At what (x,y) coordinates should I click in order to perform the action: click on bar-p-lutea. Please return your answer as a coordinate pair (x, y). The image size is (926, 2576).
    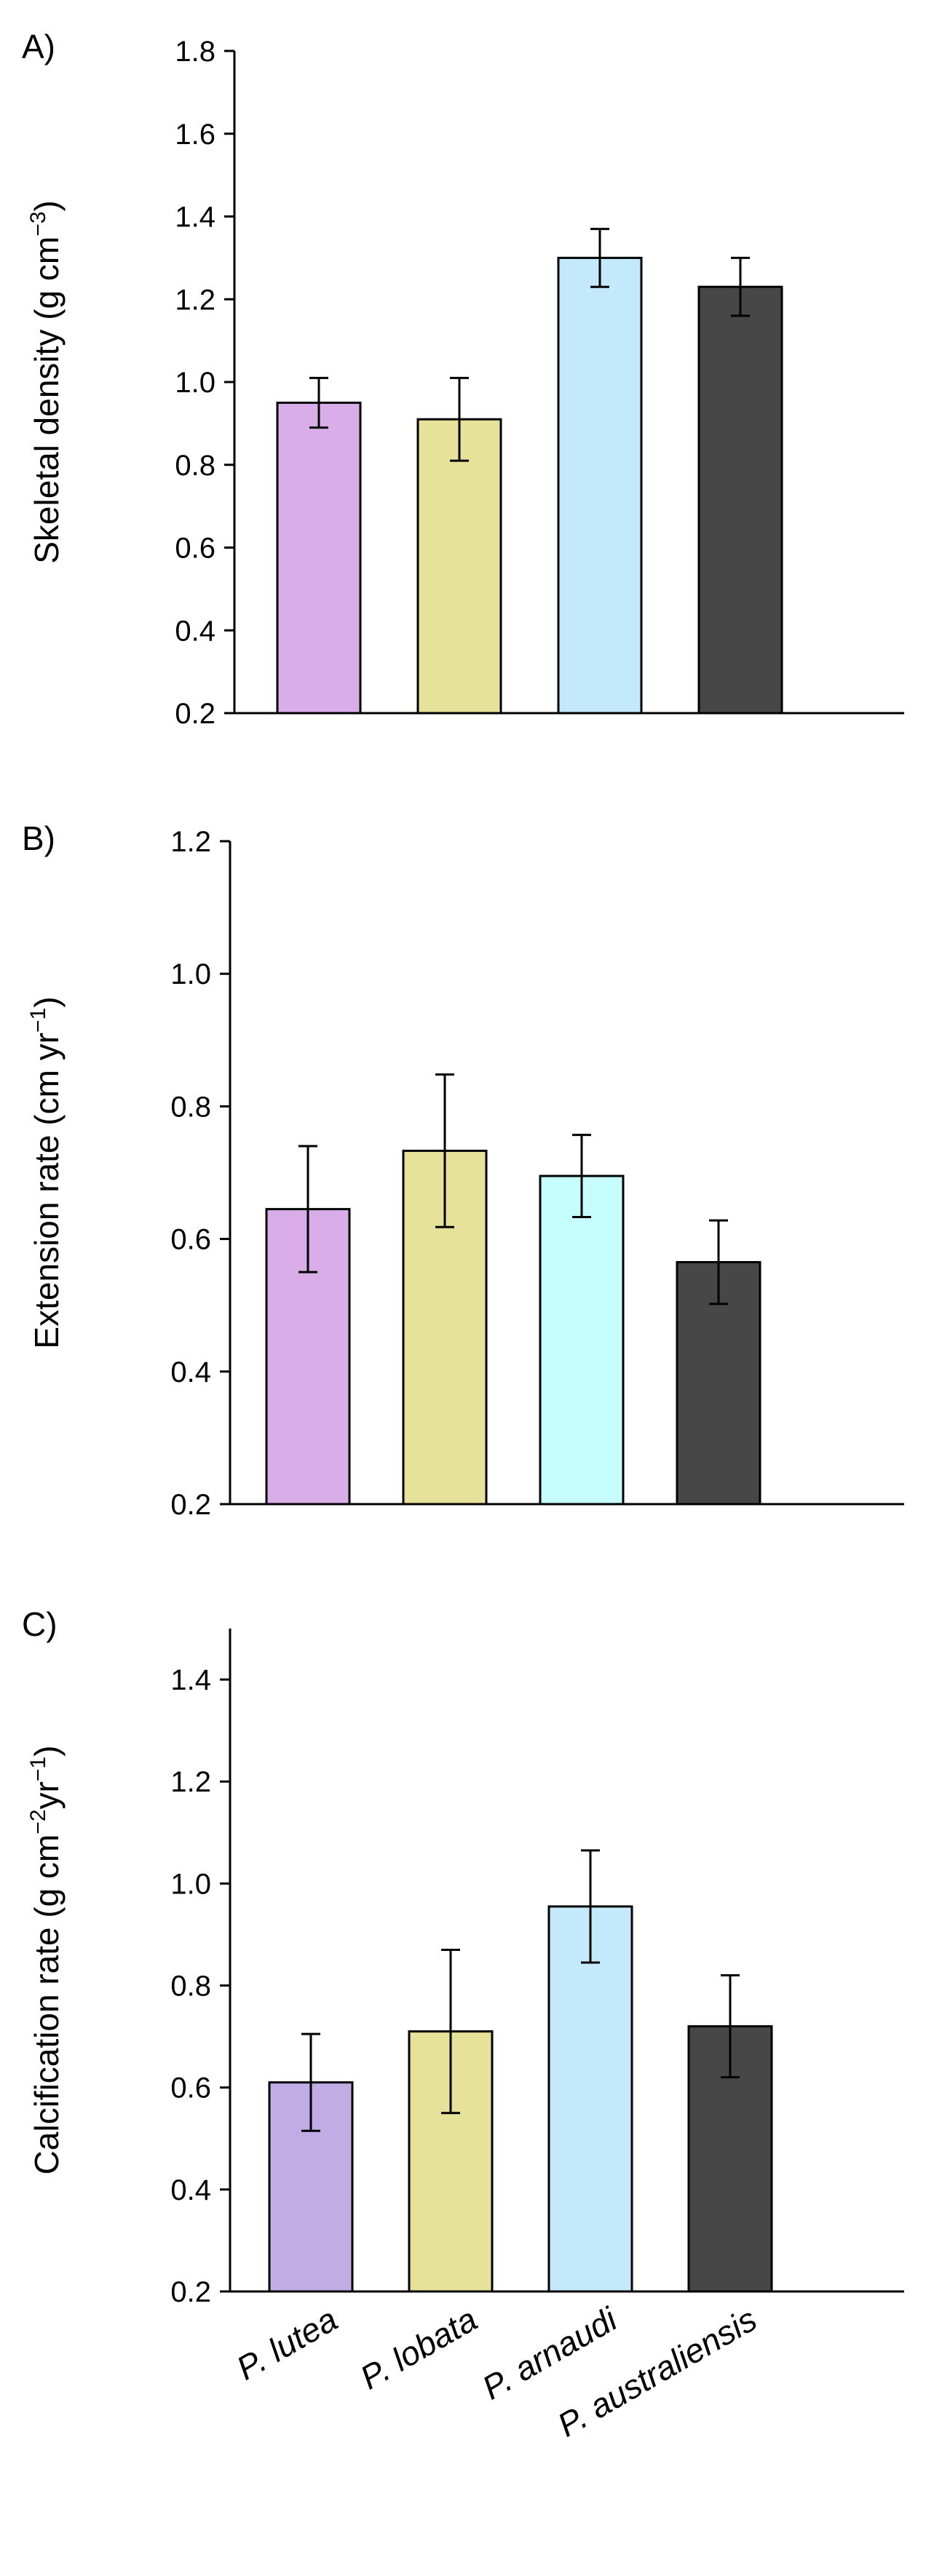
    Looking at the image, I should click on (319, 558).